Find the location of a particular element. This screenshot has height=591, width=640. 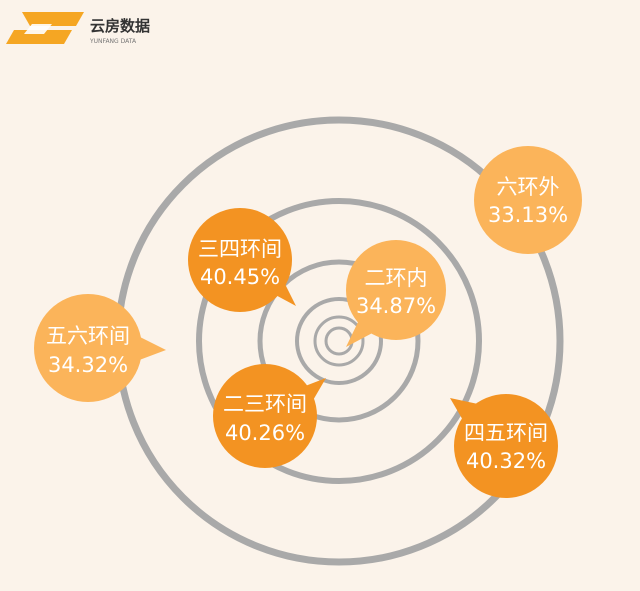

bubble-ring2-inner-shape is located at coordinates (396, 290).